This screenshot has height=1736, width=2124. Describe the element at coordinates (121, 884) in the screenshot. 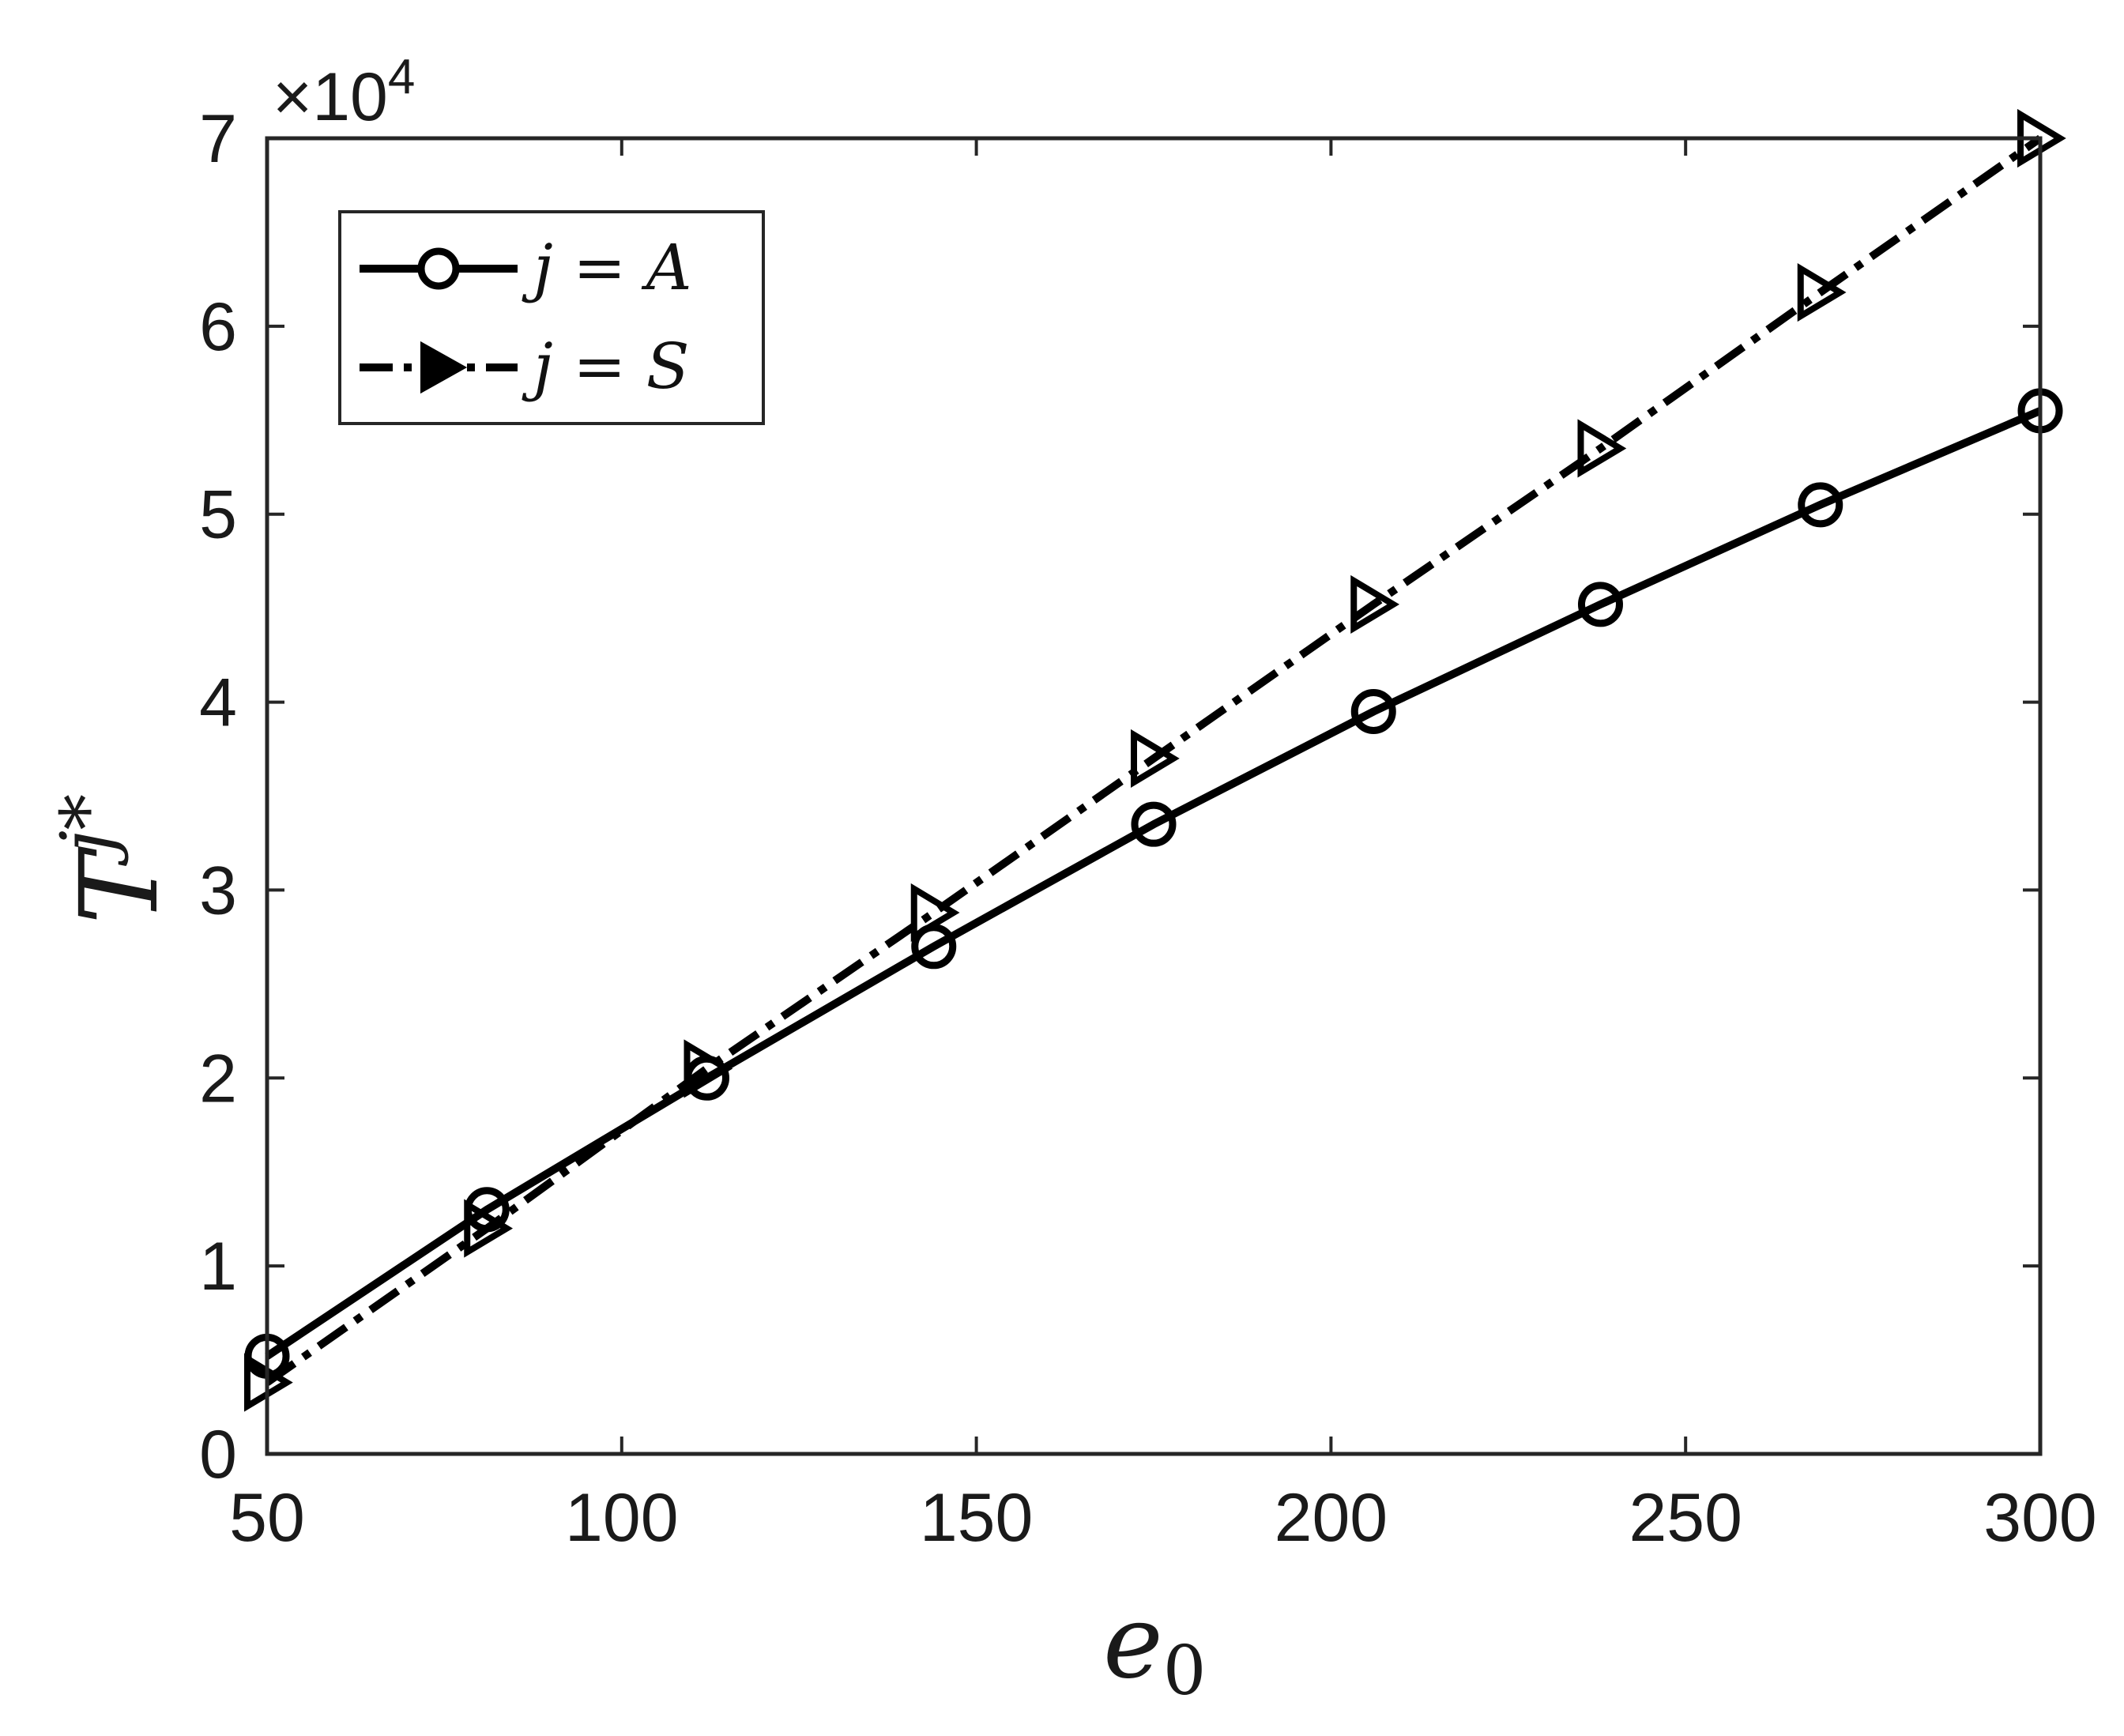

I see `y-axis-label-base: T` at that location.